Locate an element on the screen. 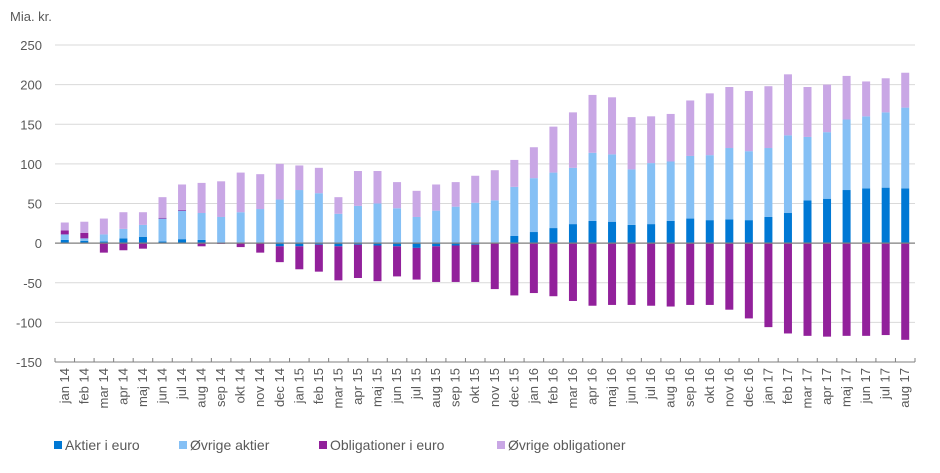 The width and height of the screenshot is (940, 473). y-tick-label: -50 is located at coordinates (32, 283).